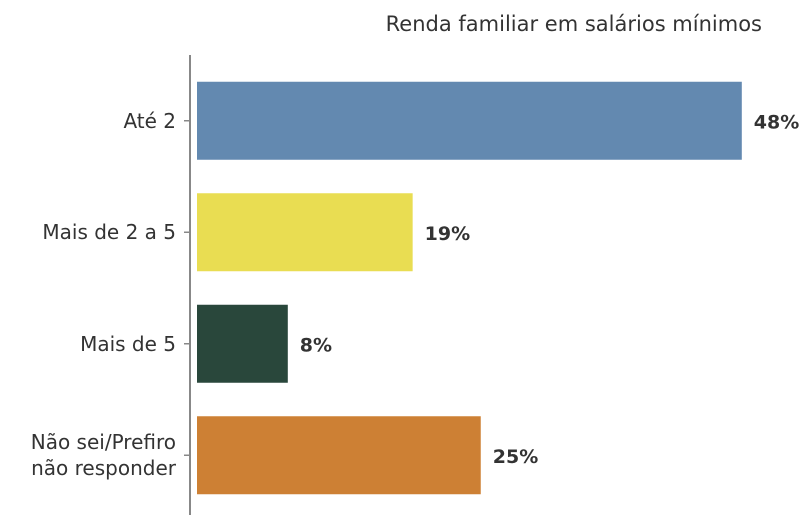 This screenshot has height=518, width=806. Describe the element at coordinates (573, 24) in the screenshot. I see `chart-title: Renda familiar em salários mínimos` at that location.